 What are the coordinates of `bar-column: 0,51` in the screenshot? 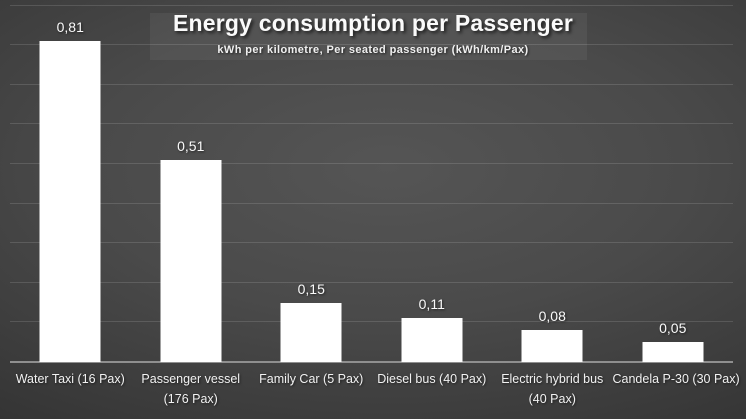 It's located at (191, 181).